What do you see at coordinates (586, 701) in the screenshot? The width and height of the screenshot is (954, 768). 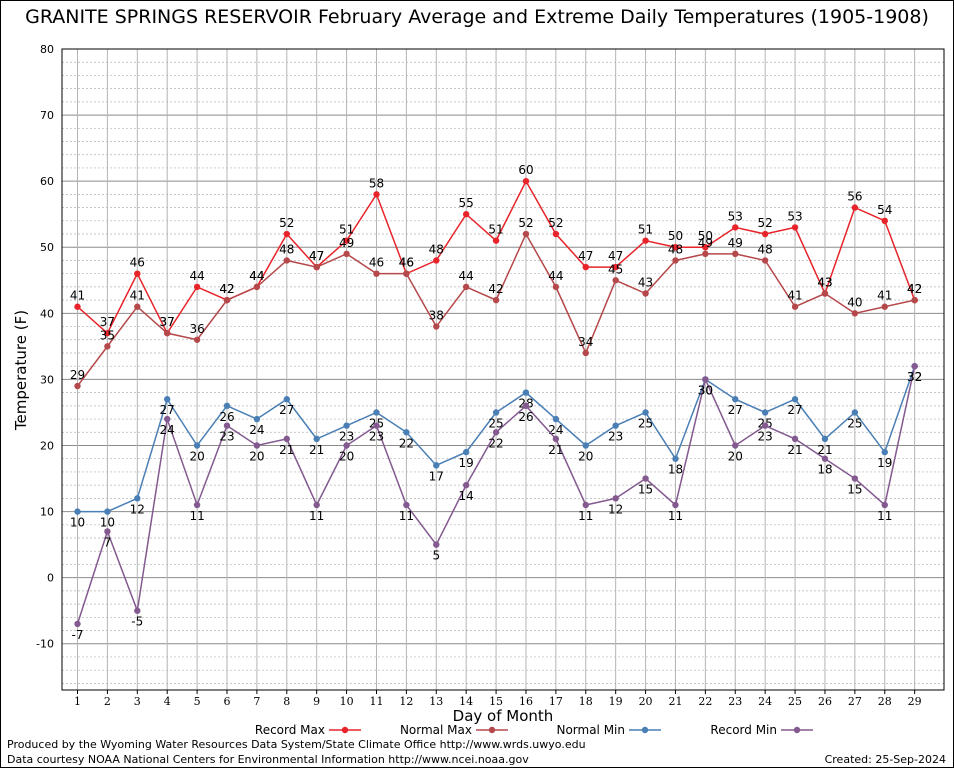 I see `x-tick-label: 18` at bounding box center [586, 701].